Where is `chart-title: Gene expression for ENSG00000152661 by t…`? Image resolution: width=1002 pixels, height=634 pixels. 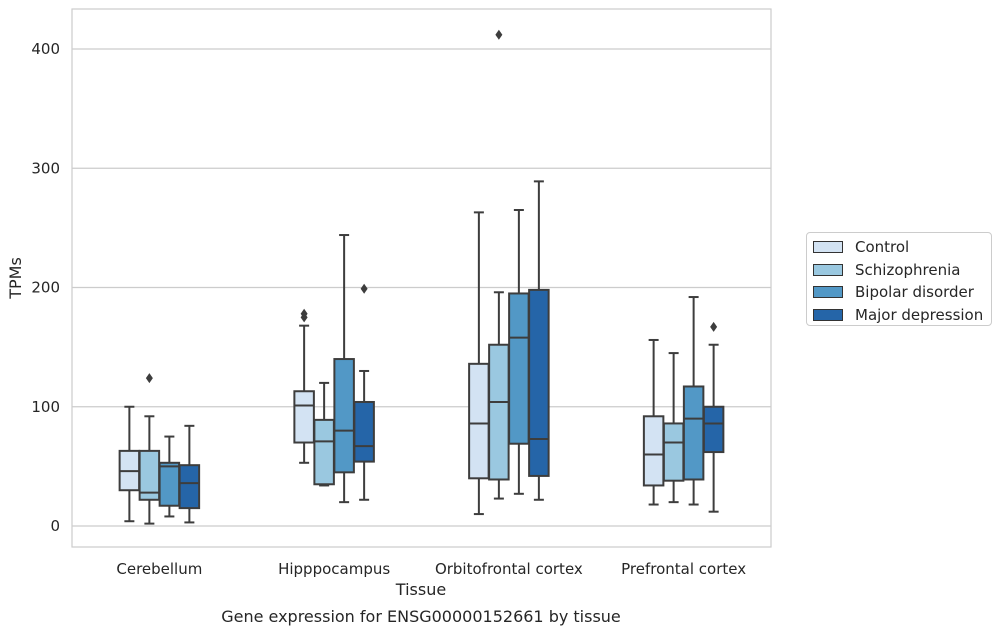 chart-title: Gene expression for ENSG00000152661 by t… is located at coordinates (421, 616).